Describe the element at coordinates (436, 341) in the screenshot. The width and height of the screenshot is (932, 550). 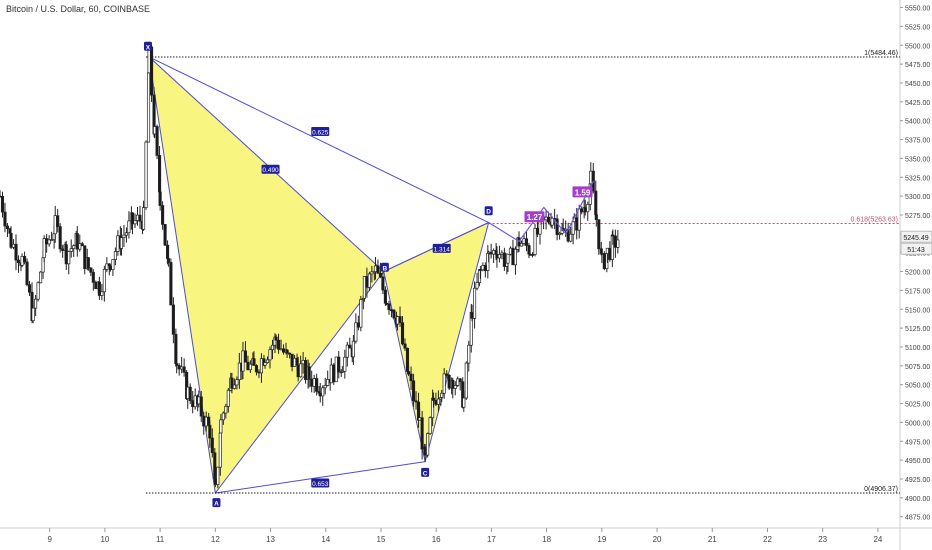
I see `pattern-bcd-triangle` at that location.